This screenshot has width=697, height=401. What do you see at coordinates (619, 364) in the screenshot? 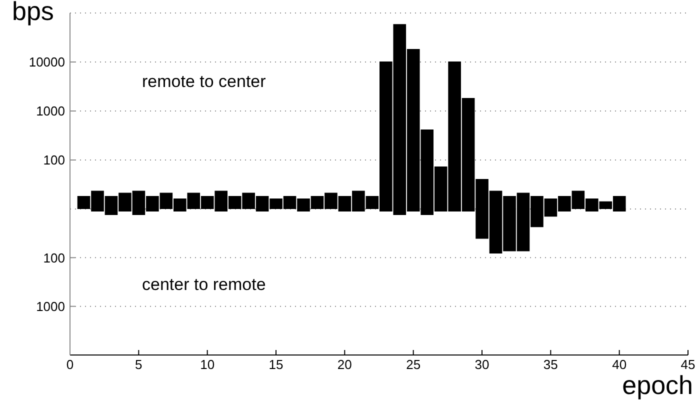
I see `x-tick-label: 40` at bounding box center [619, 364].